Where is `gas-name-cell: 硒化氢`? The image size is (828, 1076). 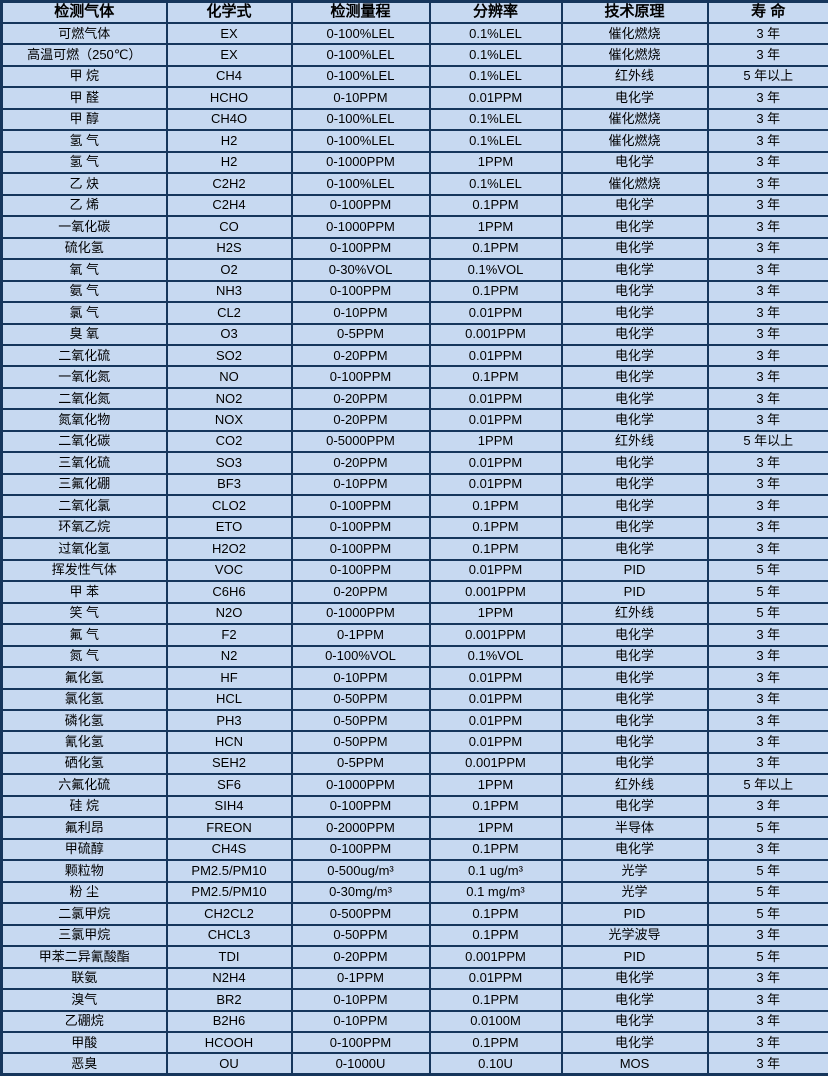
gas-name-cell: 硒化氢 is located at coordinates (84, 763).